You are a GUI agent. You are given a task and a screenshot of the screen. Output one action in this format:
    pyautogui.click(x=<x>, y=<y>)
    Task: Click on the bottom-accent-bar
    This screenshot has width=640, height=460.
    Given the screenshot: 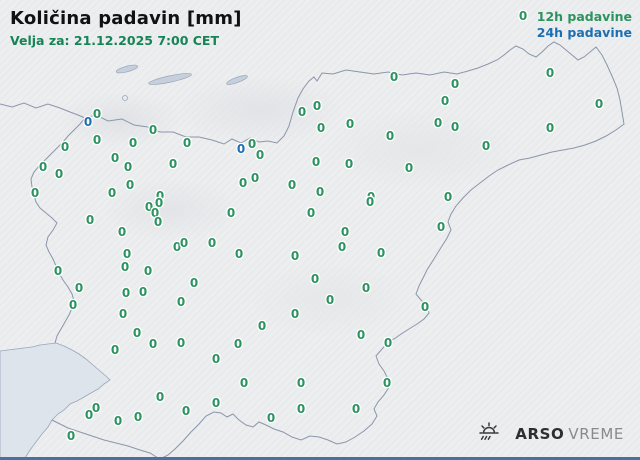 What is the action you would take?
    pyautogui.click(x=320, y=458)
    